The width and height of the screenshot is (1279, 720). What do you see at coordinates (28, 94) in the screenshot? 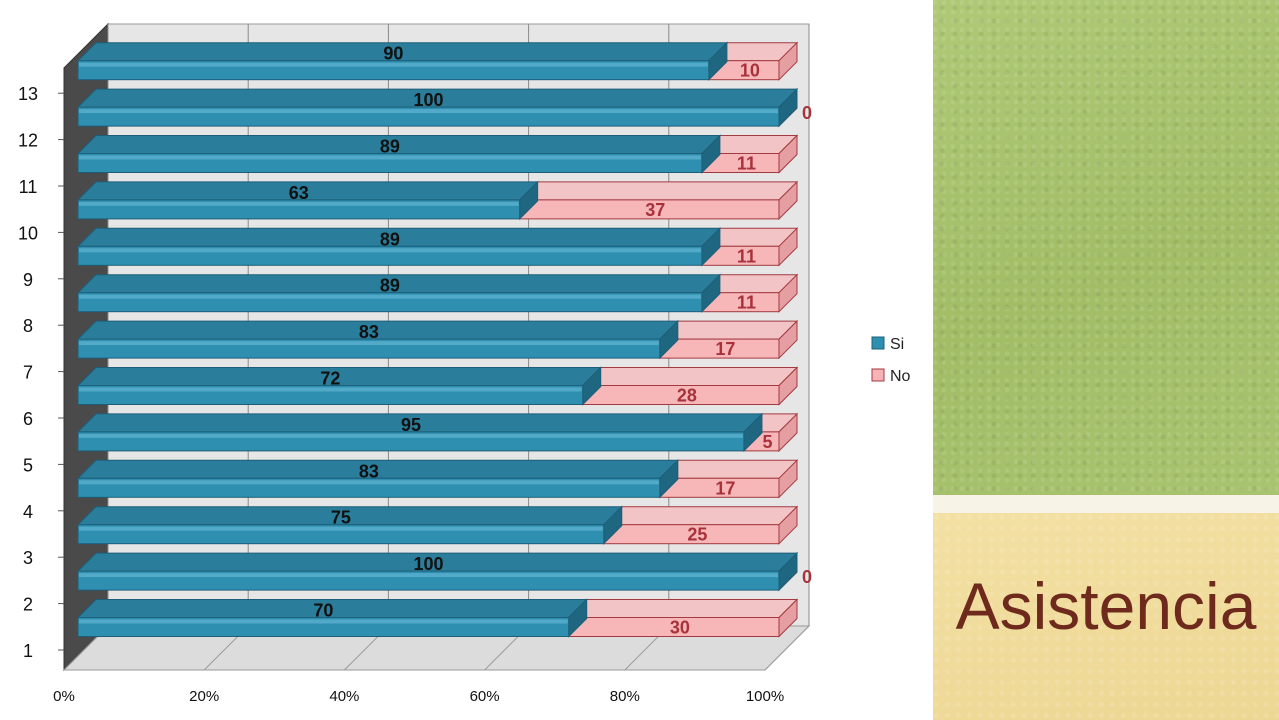
I see `y-tick-label: 13` at bounding box center [28, 94].